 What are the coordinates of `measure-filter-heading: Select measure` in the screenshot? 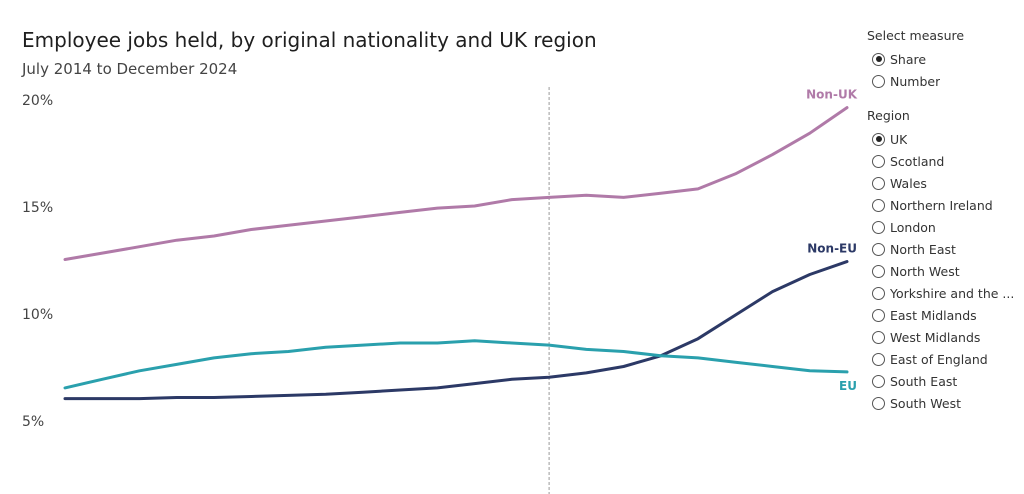 It's located at (916, 35).